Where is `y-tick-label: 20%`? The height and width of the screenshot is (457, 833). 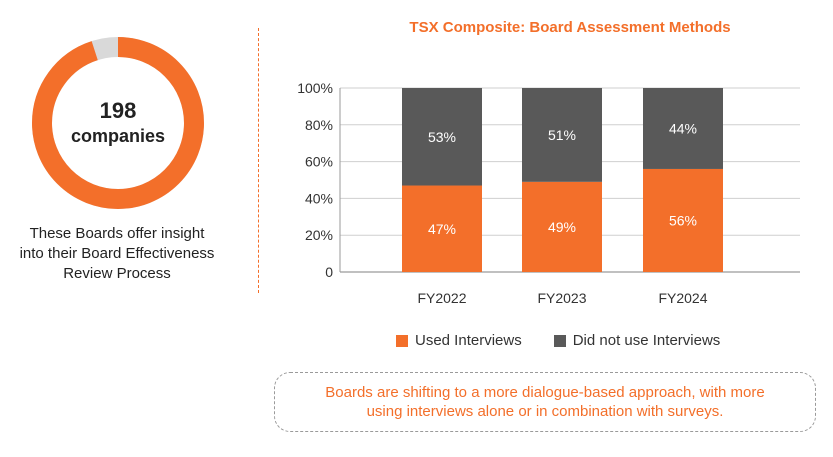 y-tick-label: 20% is located at coordinates (319, 235).